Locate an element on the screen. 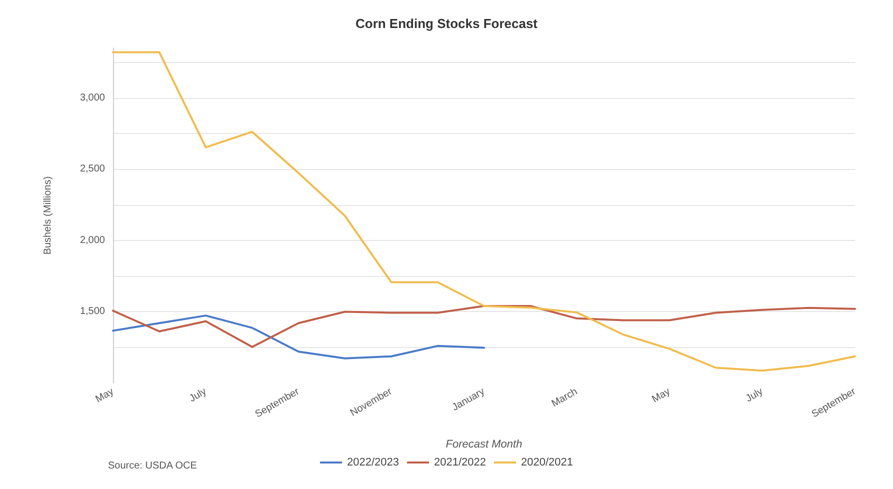 The image size is (893, 489). x-axis-title: Forecast Month is located at coordinates (484, 444).